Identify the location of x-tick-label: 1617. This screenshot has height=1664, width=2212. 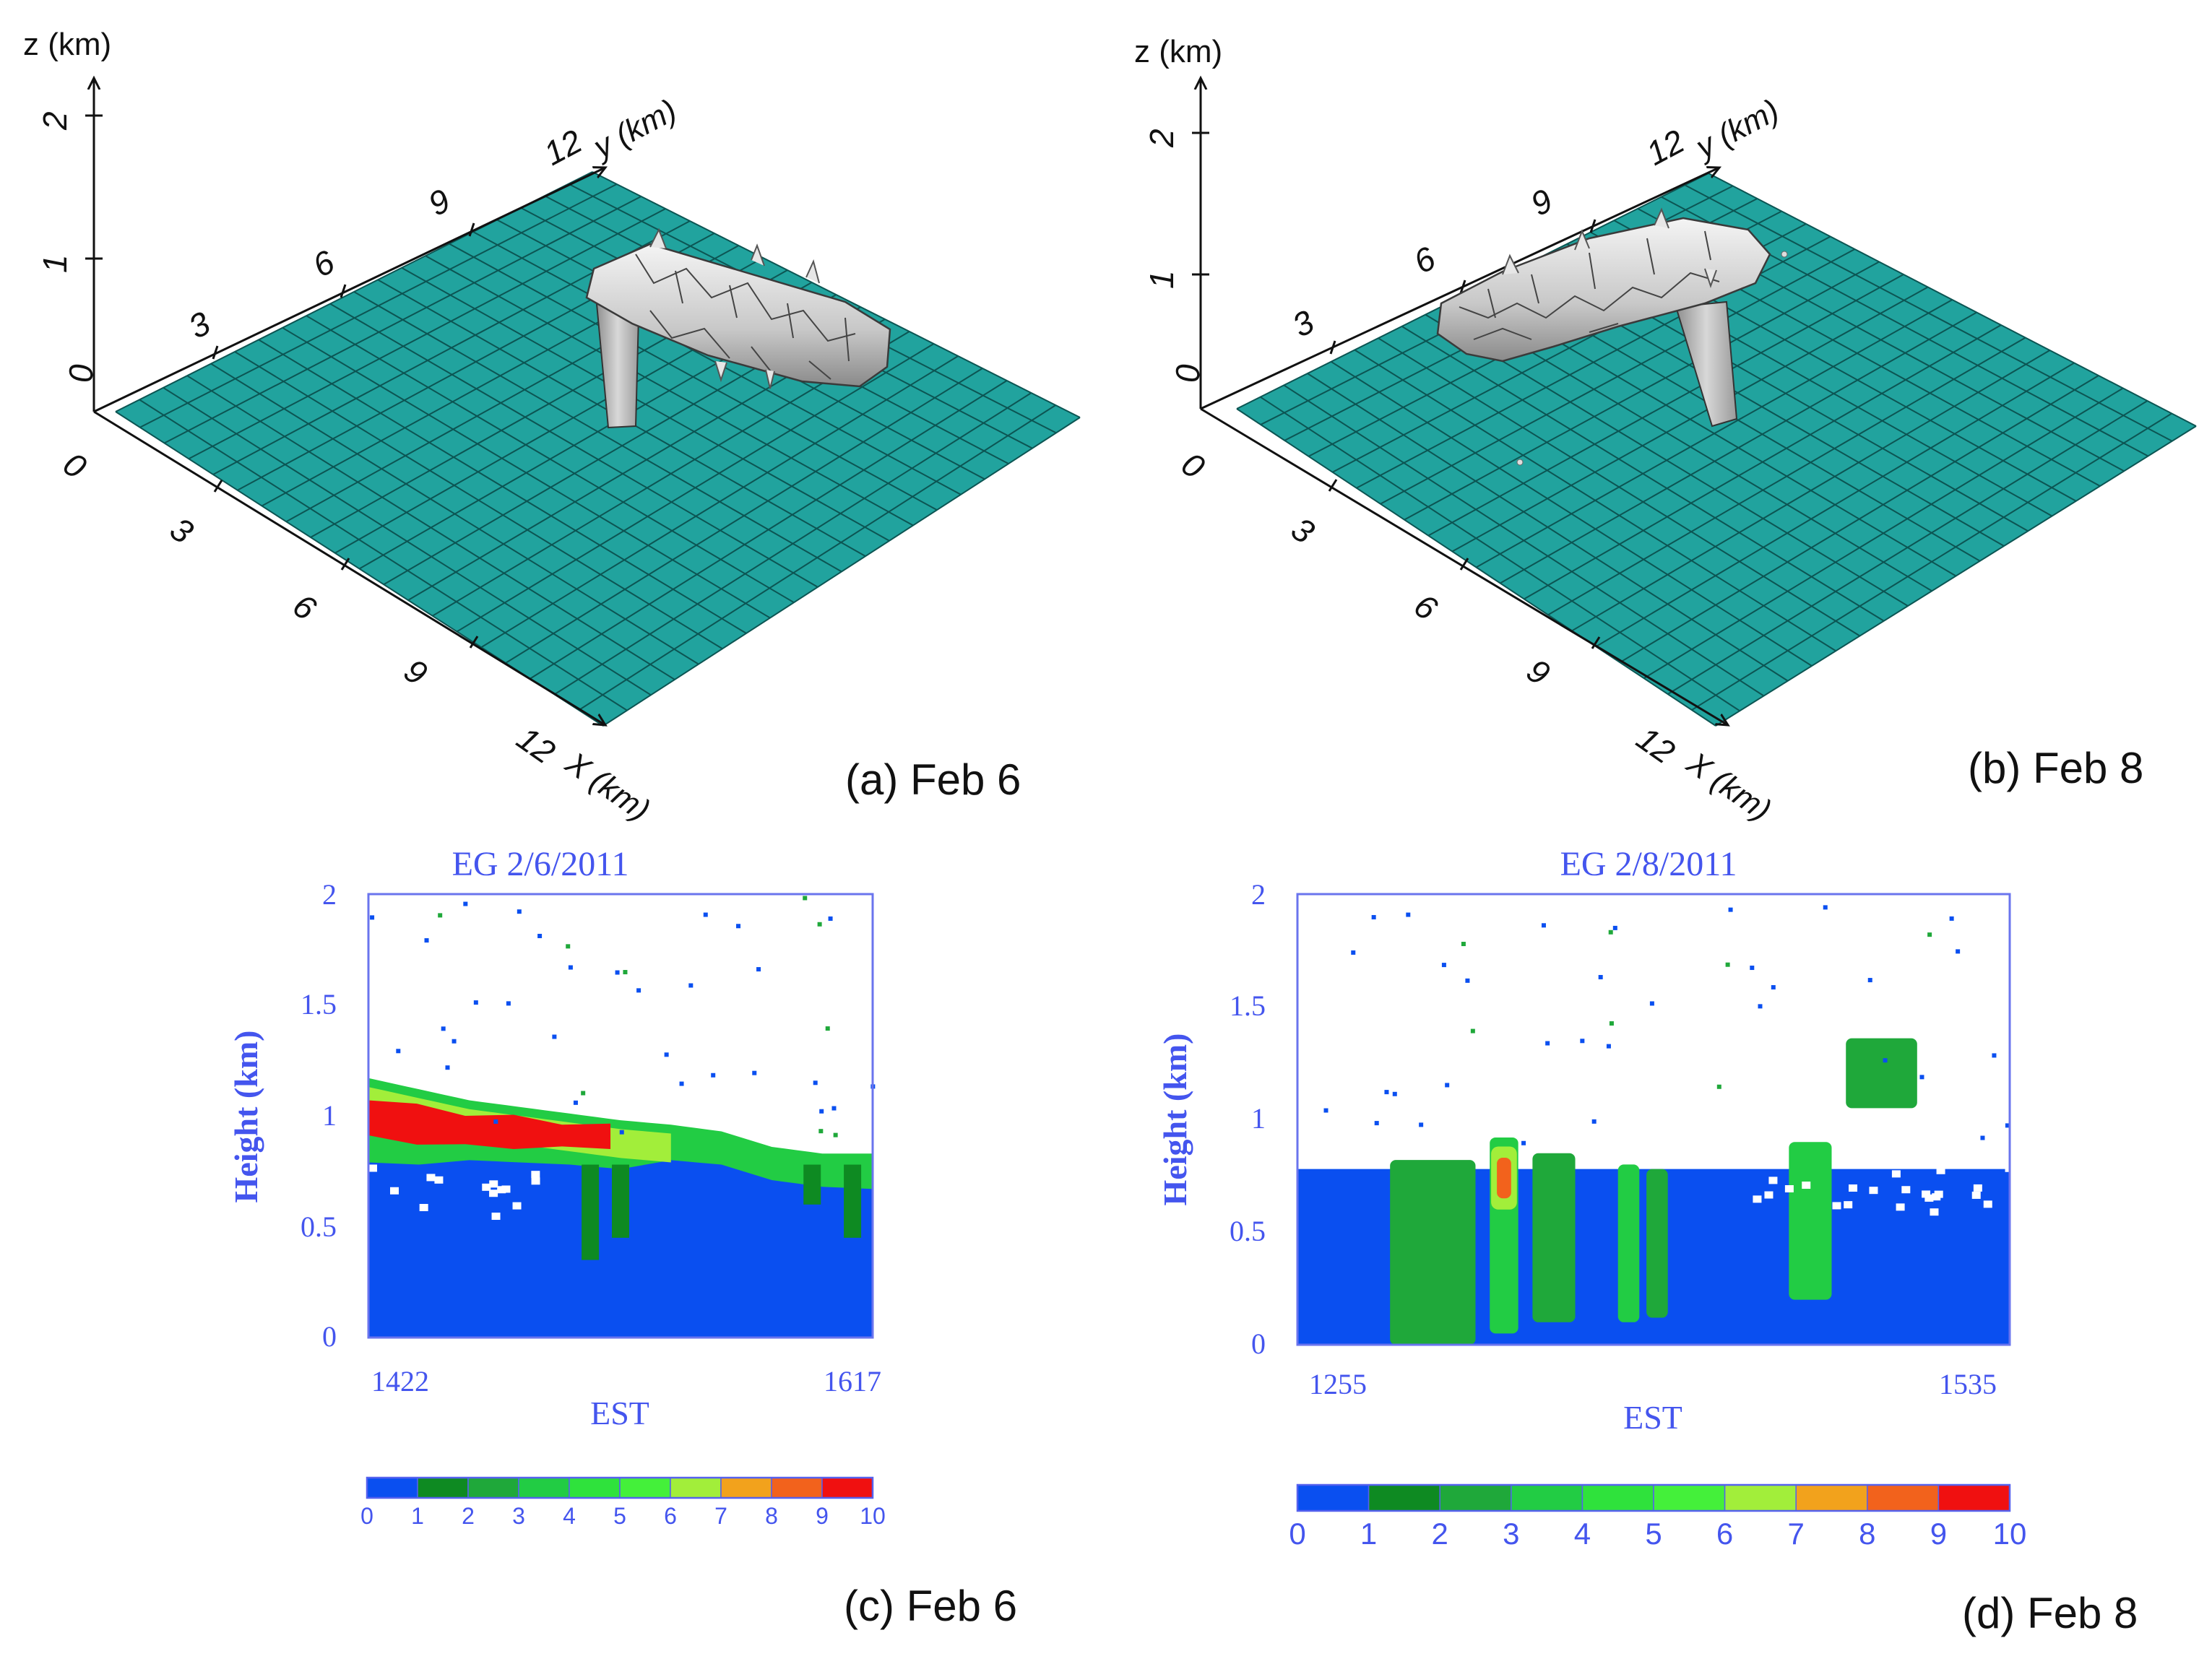
(853, 1381).